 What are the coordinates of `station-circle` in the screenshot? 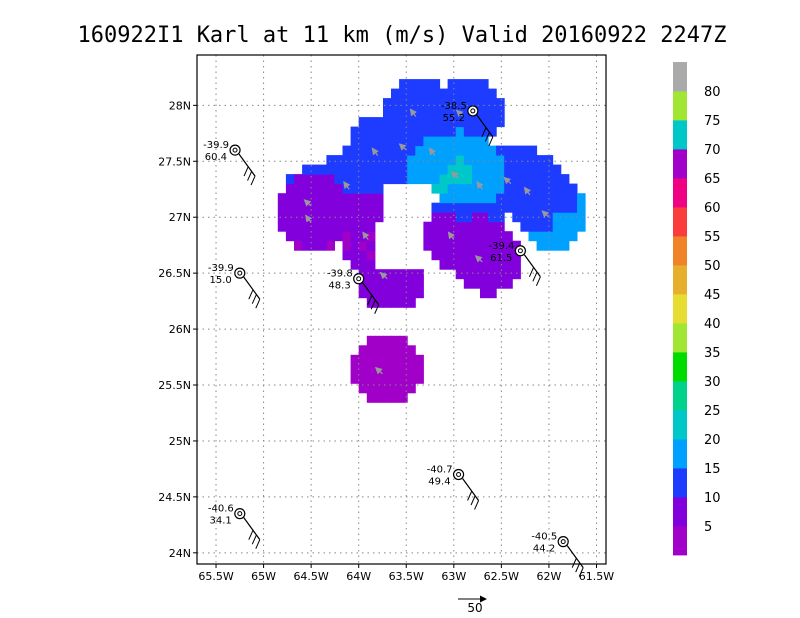 It's located at (240, 273).